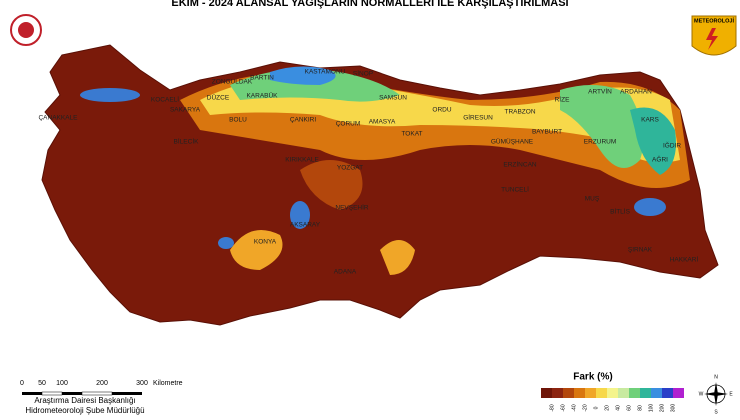 The width and height of the screenshot is (740, 420). I want to click on city-label: MUŞ, so click(592, 199).